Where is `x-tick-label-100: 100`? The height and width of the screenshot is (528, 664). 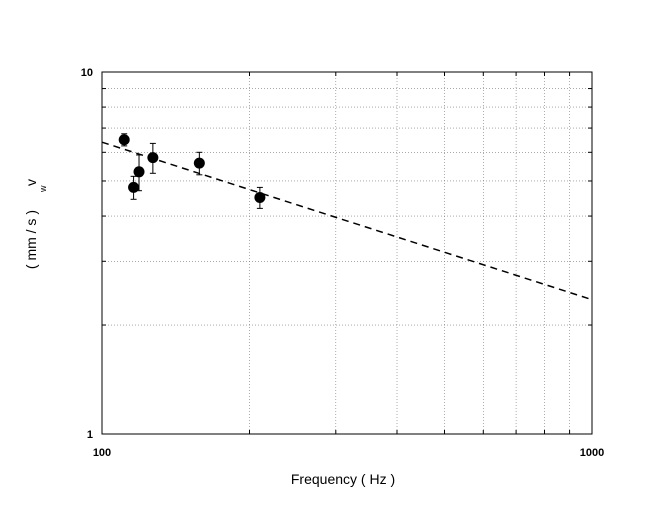
x-tick-label-100: 100 is located at coordinates (102, 453).